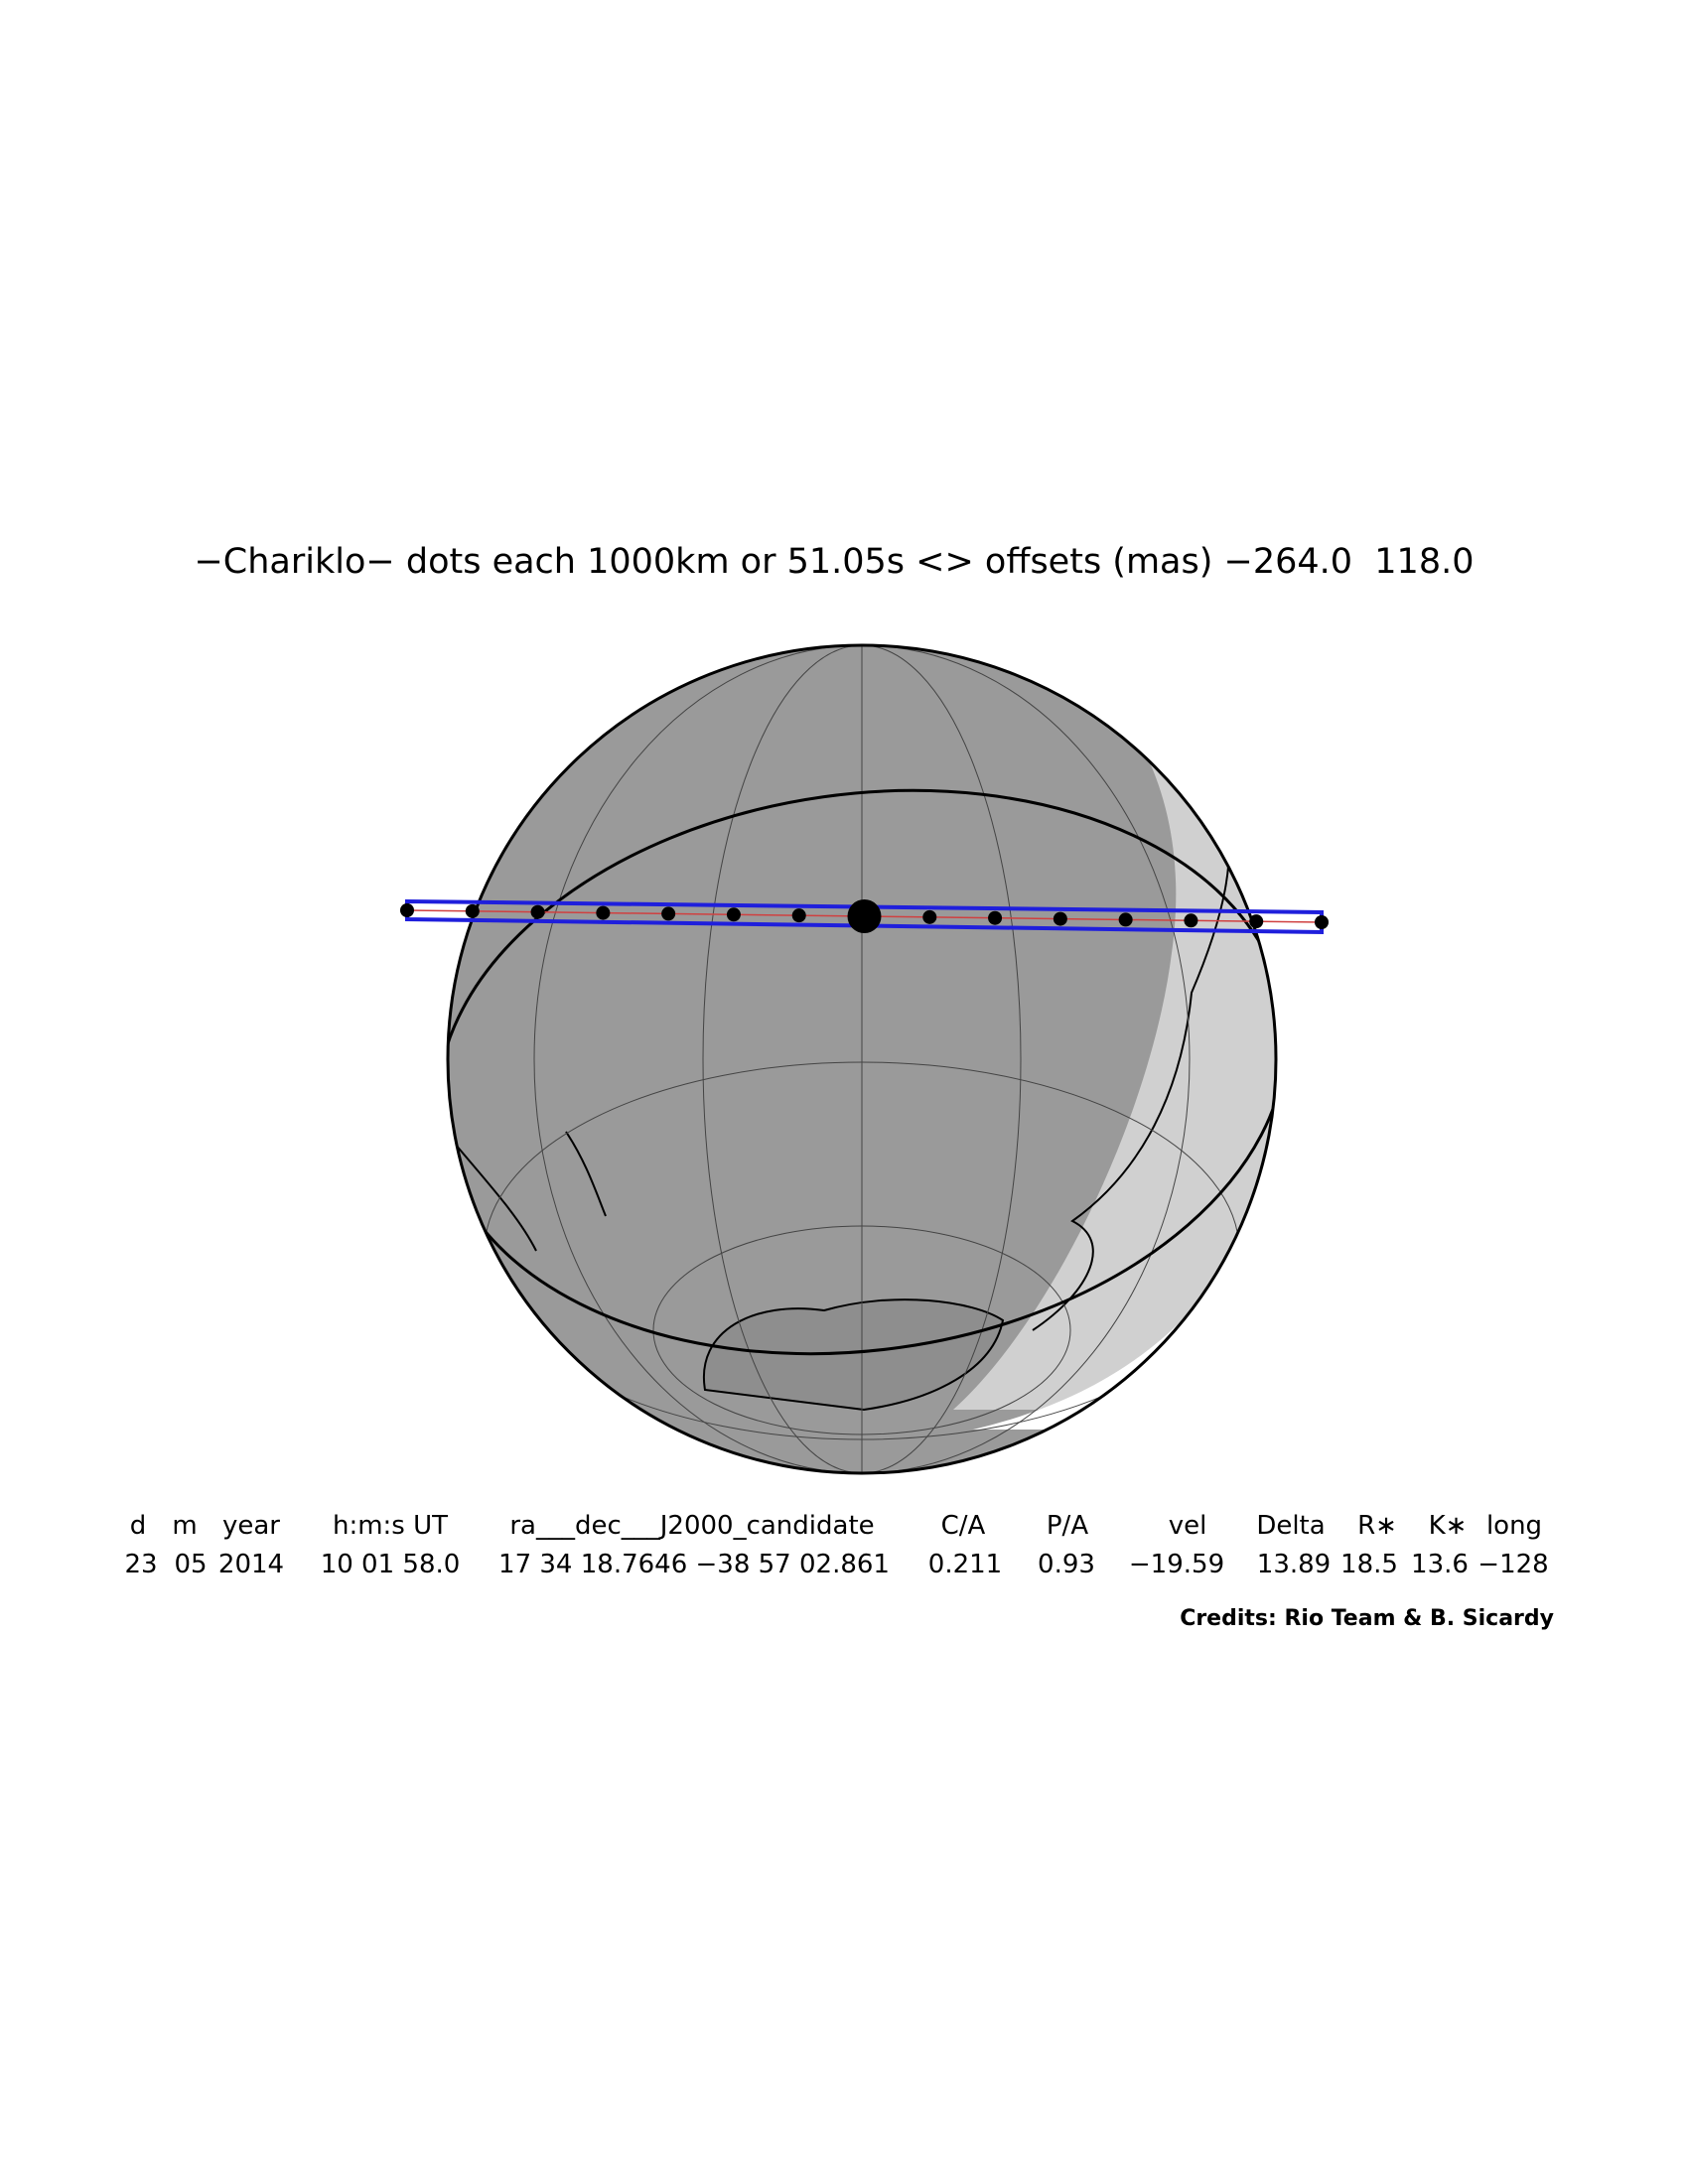 The width and height of the screenshot is (1688, 2184). I want to click on table-cell: 0.93, so click(1066, 1564).